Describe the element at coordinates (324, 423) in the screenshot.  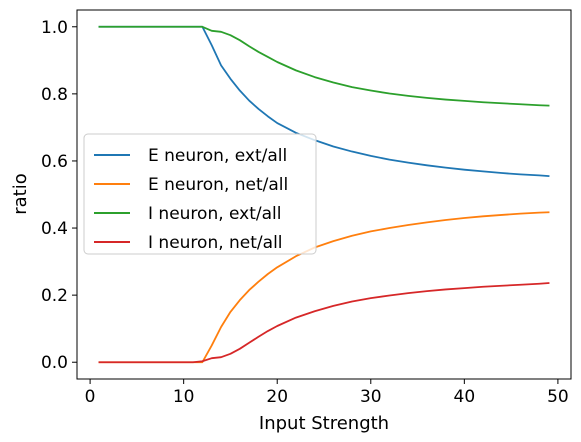
I see `x-axis-label: Input Strength` at that location.